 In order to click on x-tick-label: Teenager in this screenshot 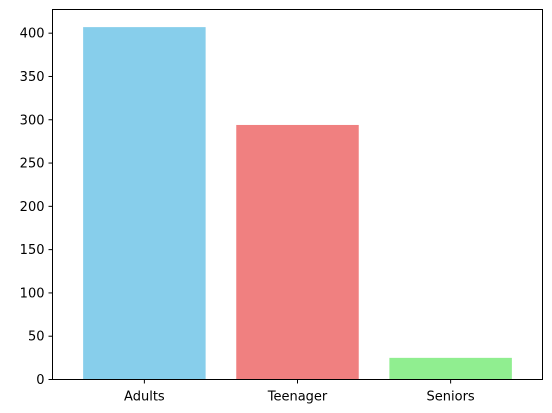, I will do `click(297, 397)`.